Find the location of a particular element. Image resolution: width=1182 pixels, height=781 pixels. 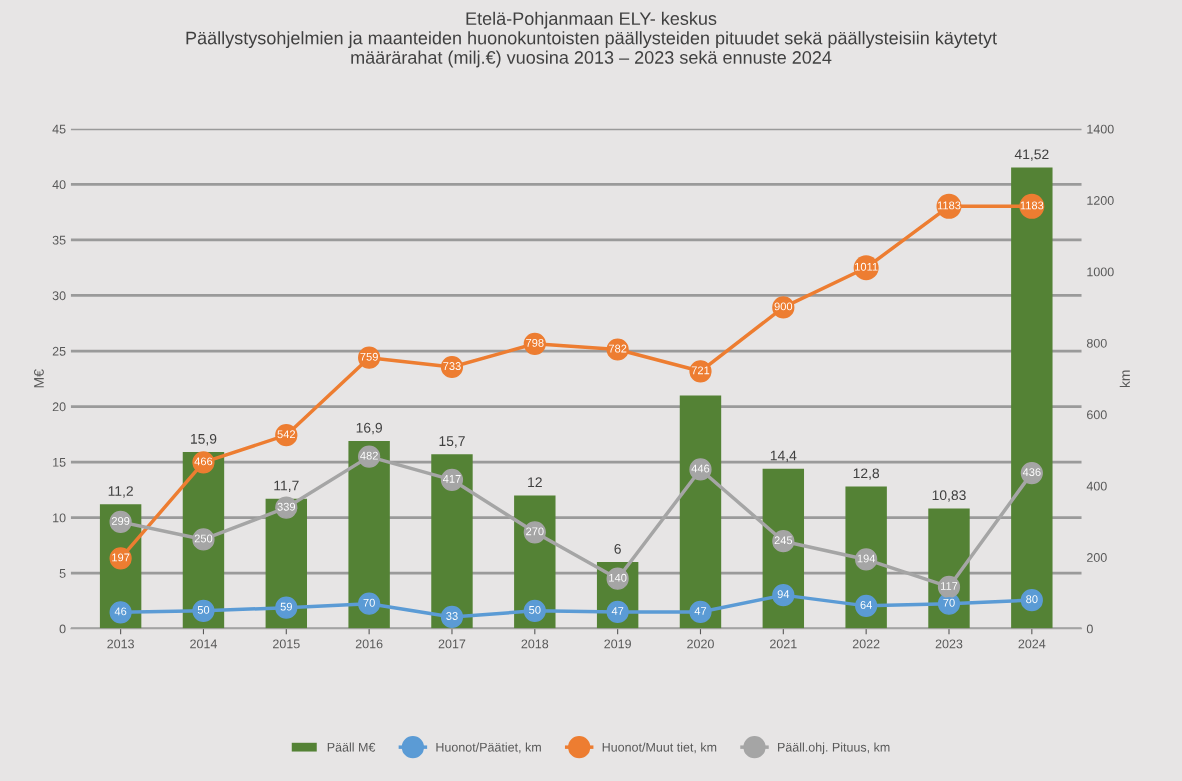

data-label: 417 is located at coordinates (451, 479).